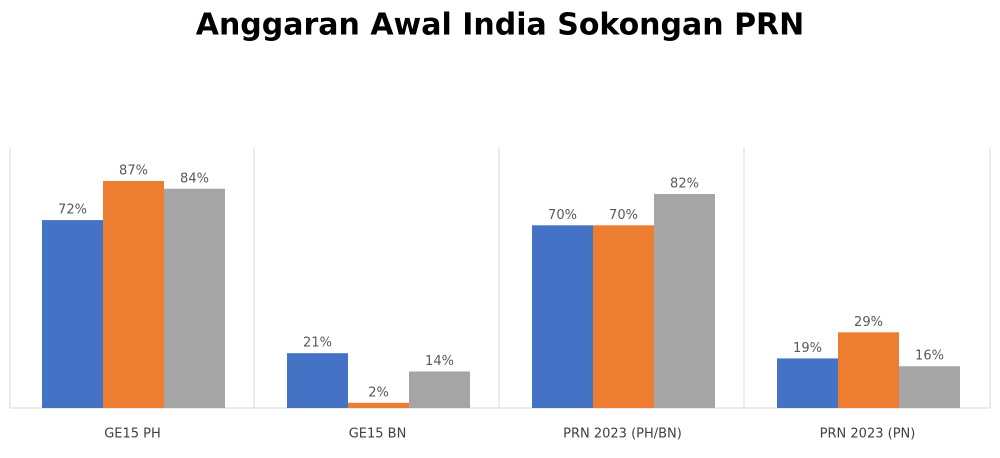  Describe the element at coordinates (194, 178) in the screenshot. I see `value-label: 84%` at that location.